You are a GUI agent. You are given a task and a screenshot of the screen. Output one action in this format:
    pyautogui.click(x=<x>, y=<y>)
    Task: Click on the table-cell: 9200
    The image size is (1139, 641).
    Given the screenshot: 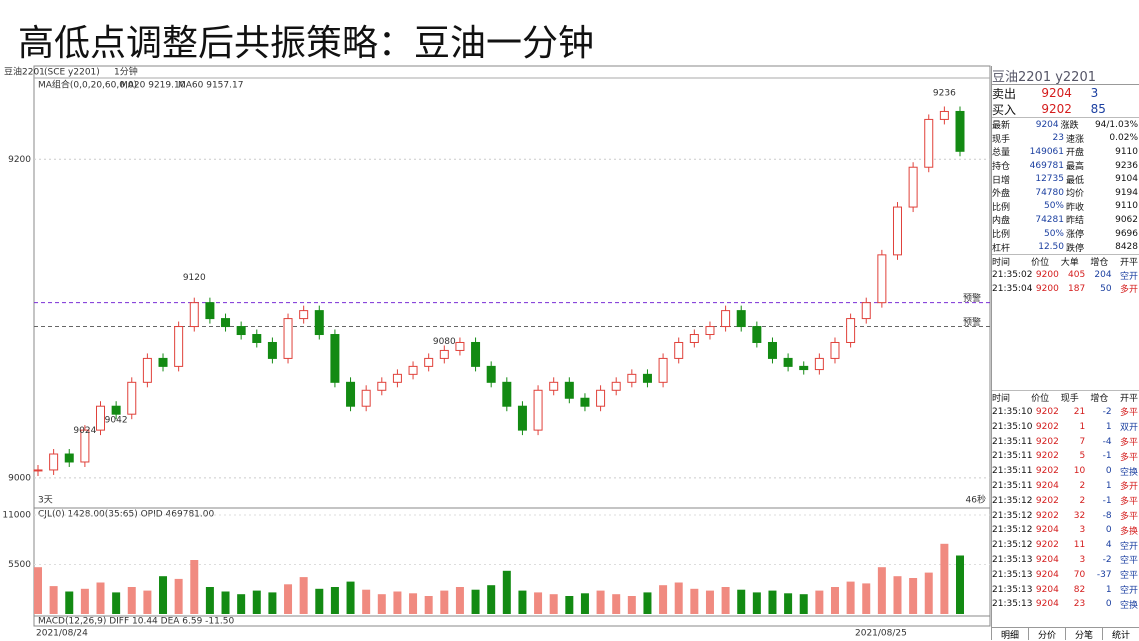 What is the action you would take?
    pyautogui.click(x=1047, y=275)
    